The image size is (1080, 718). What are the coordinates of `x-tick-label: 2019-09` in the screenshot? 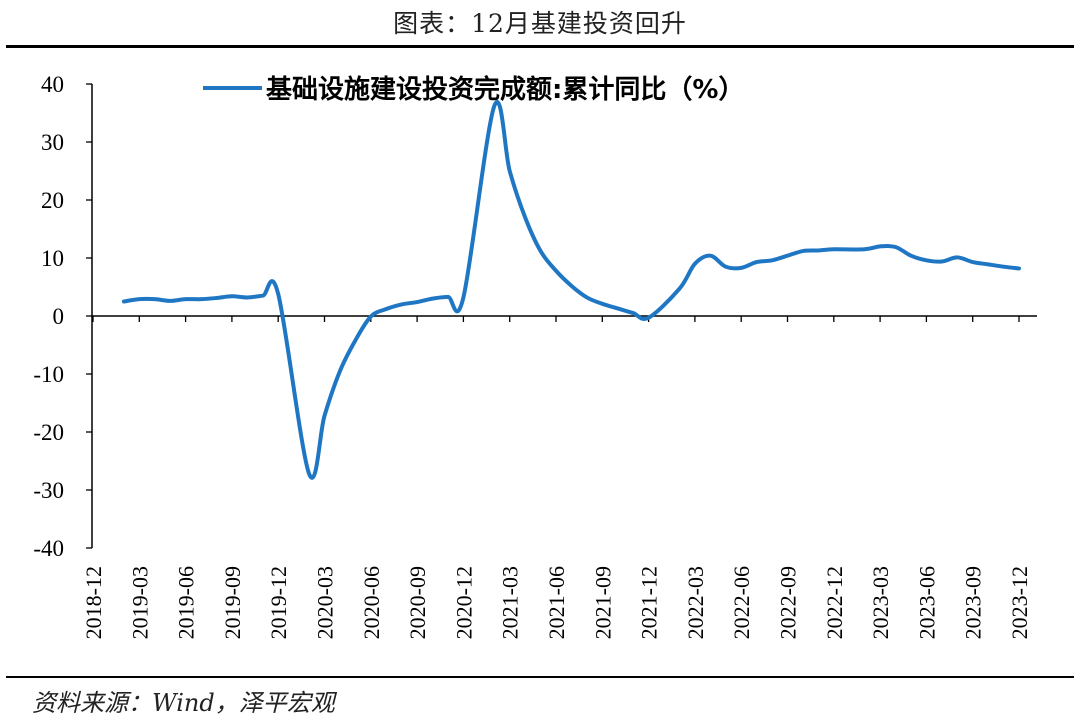 It's located at (232, 602).